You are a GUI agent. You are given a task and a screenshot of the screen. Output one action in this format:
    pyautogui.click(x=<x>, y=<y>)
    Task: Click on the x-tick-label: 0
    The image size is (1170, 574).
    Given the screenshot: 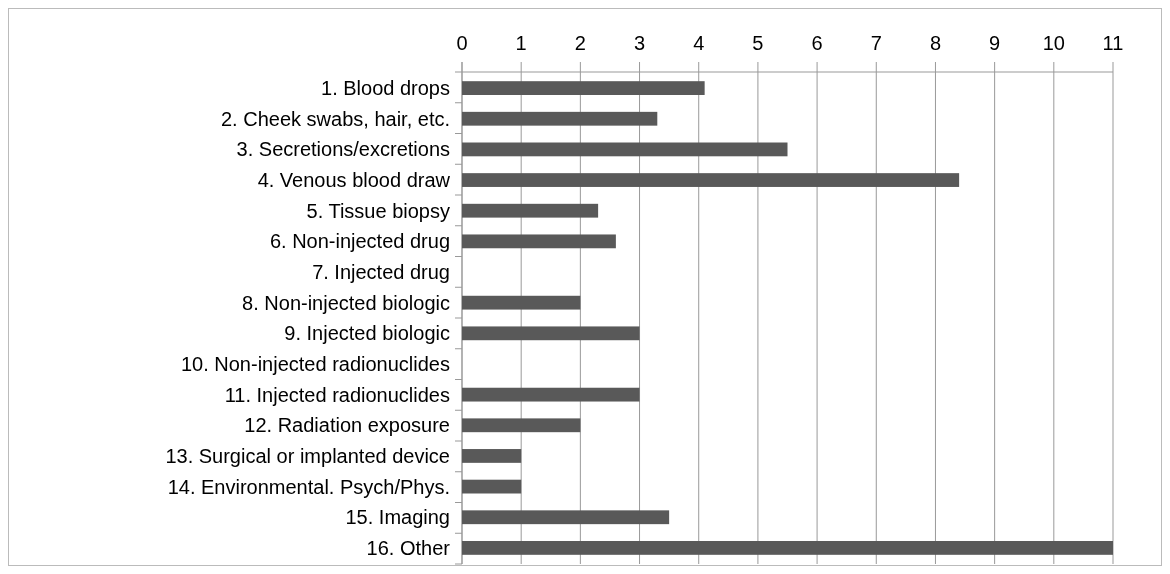 What is the action you would take?
    pyautogui.click(x=462, y=43)
    